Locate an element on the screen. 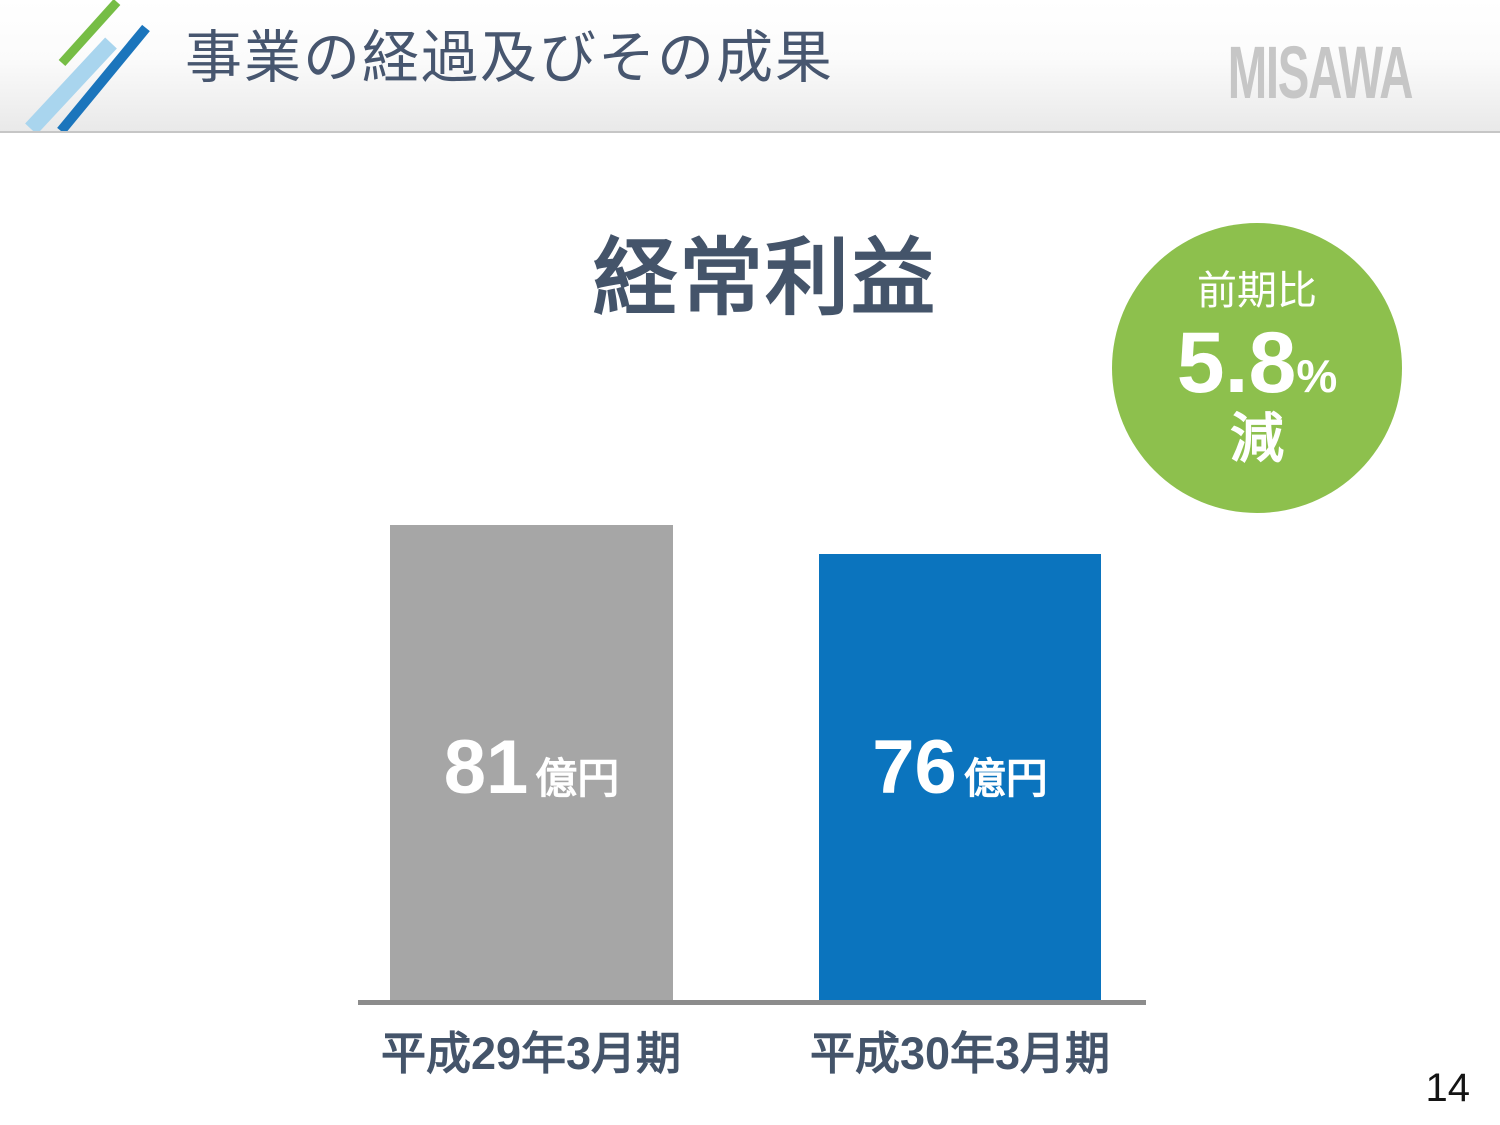 This screenshot has height=1125, width=1500. badge-value-row: 5.8% is located at coordinates (1257, 363).